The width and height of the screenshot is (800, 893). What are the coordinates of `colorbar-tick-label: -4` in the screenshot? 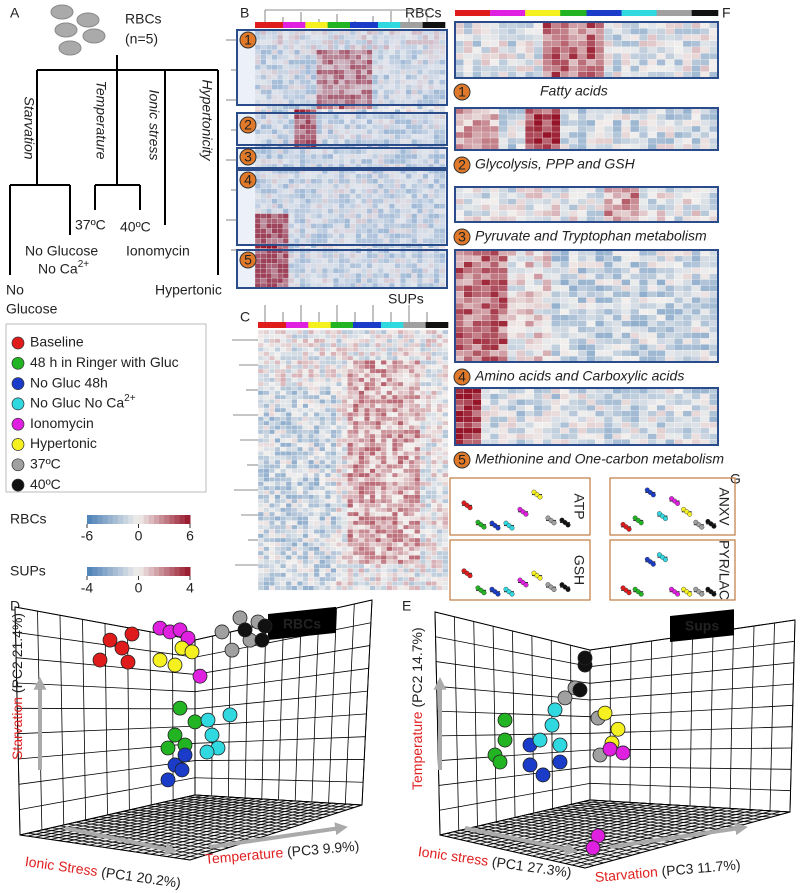 It's located at (87, 588).